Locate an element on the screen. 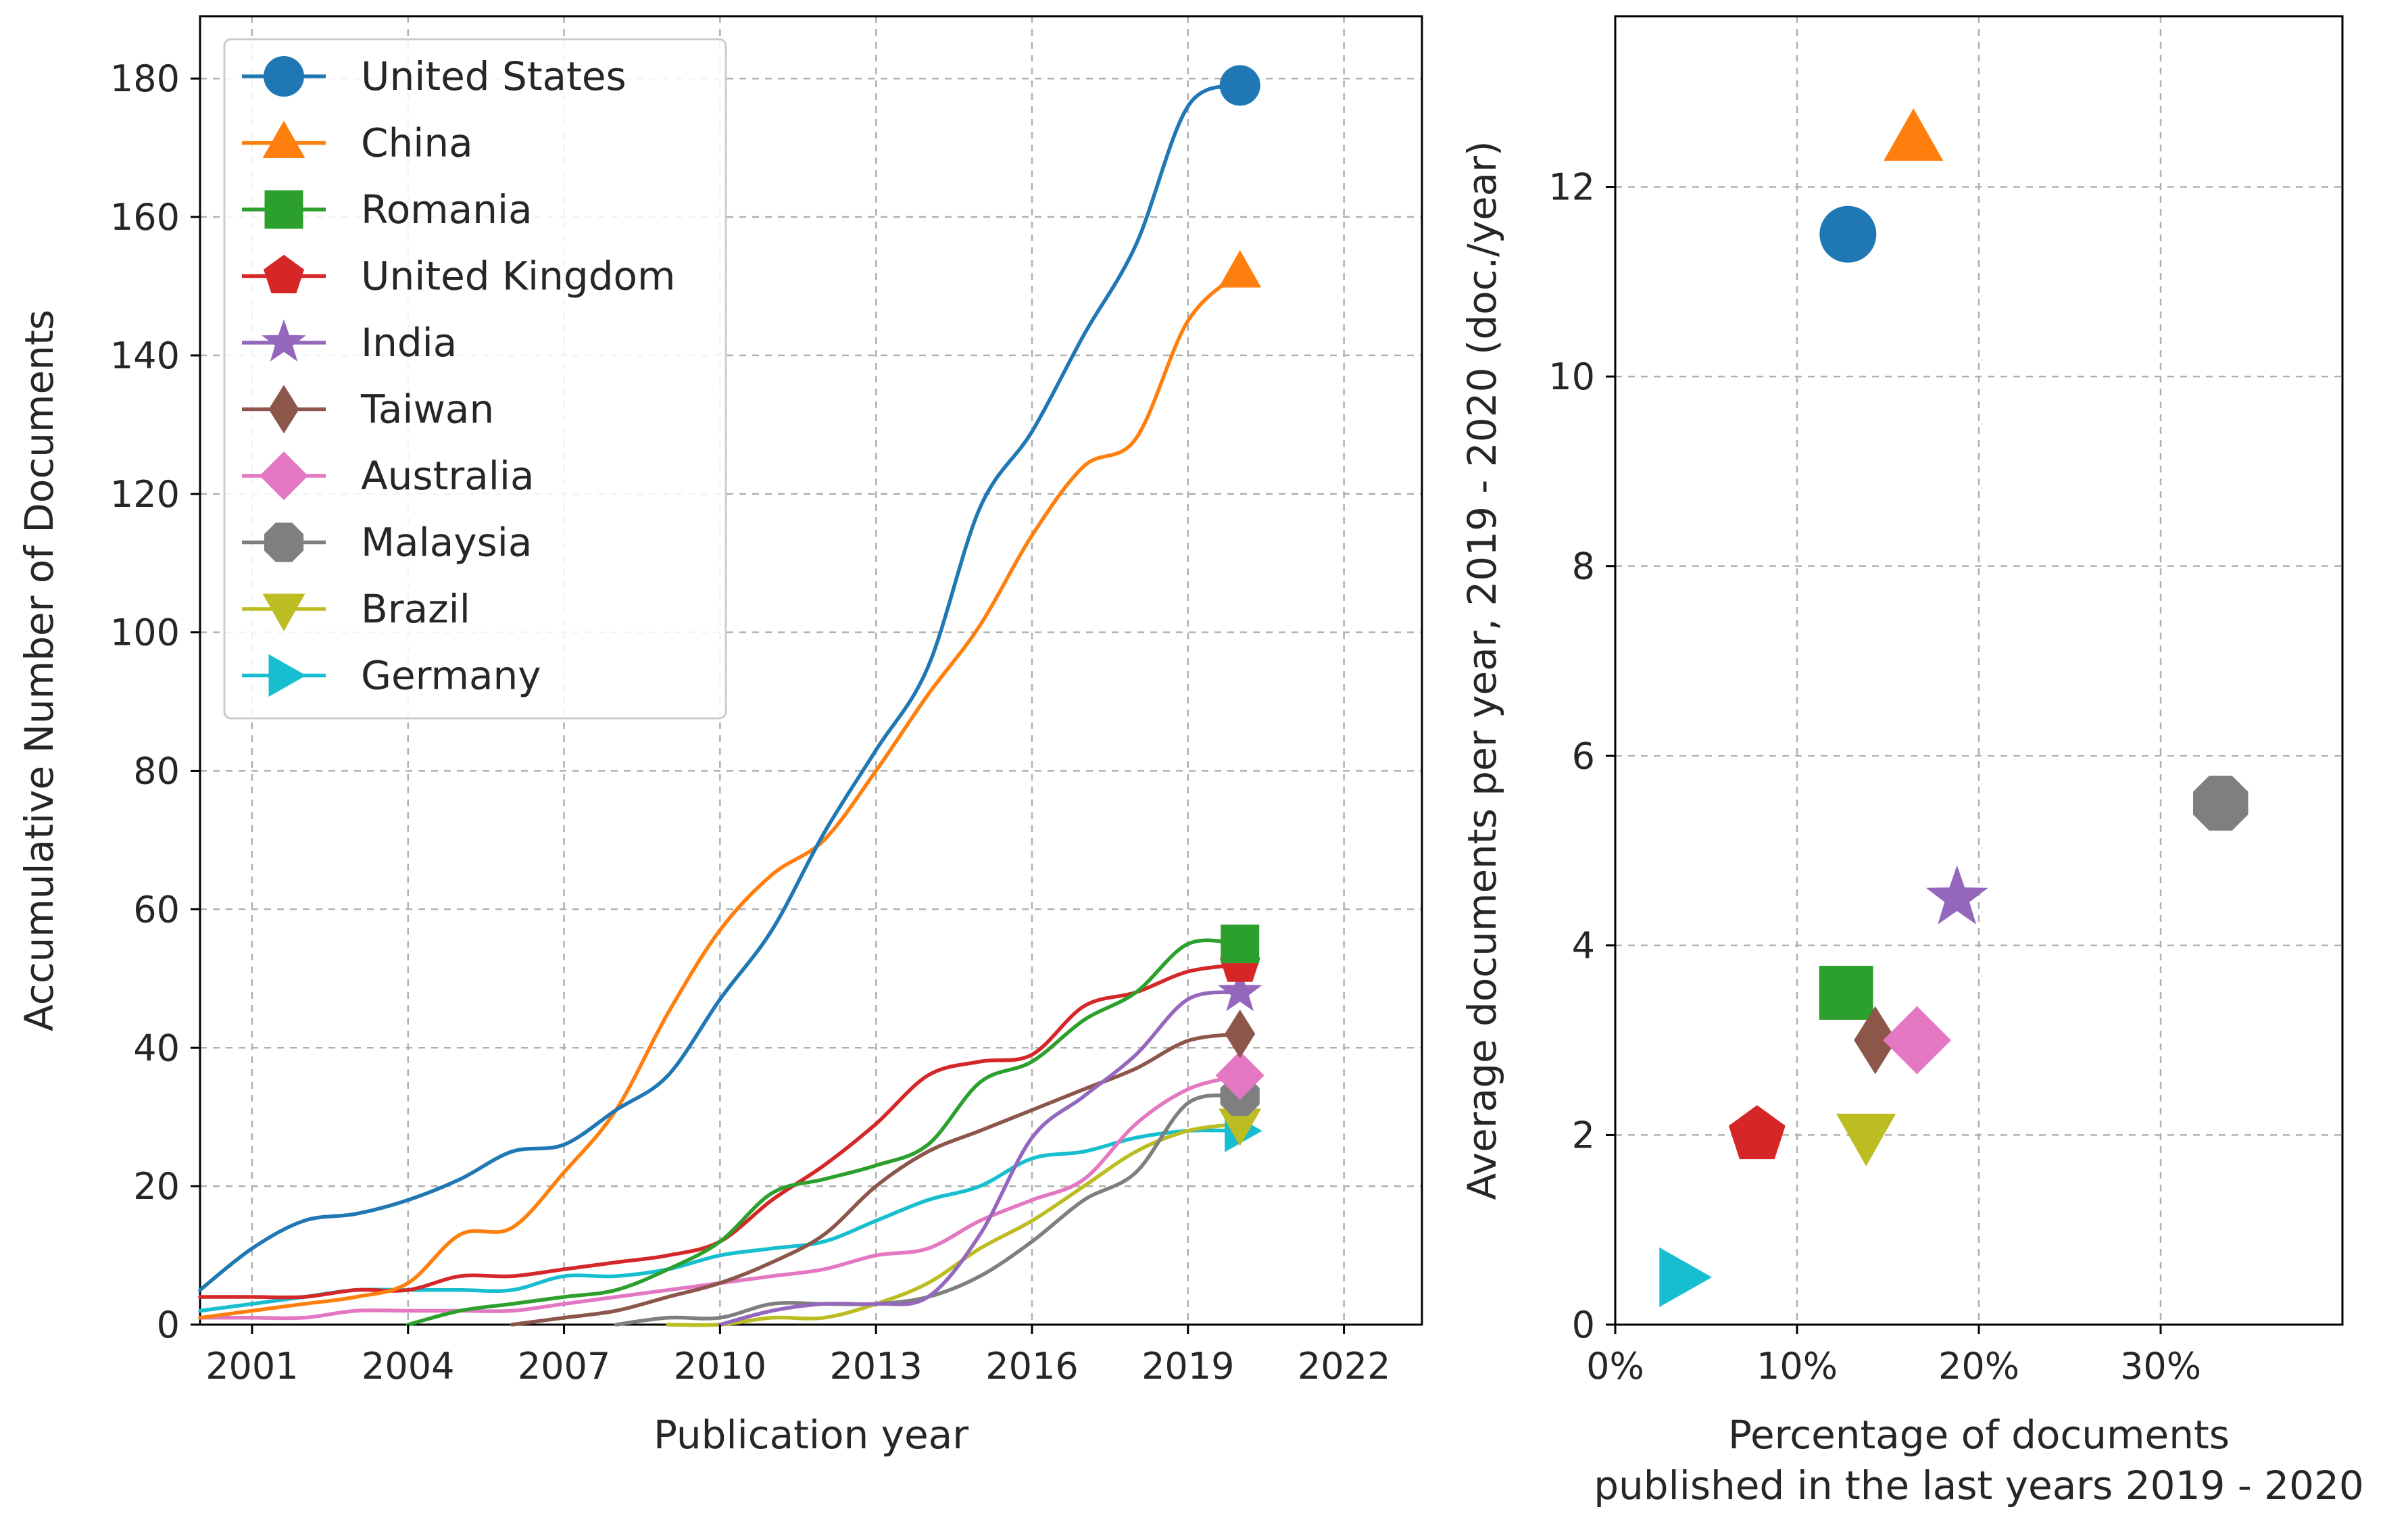 The width and height of the screenshot is (2408, 1524). legend-label-united-kingdom: United Kingdom is located at coordinates (518, 276).